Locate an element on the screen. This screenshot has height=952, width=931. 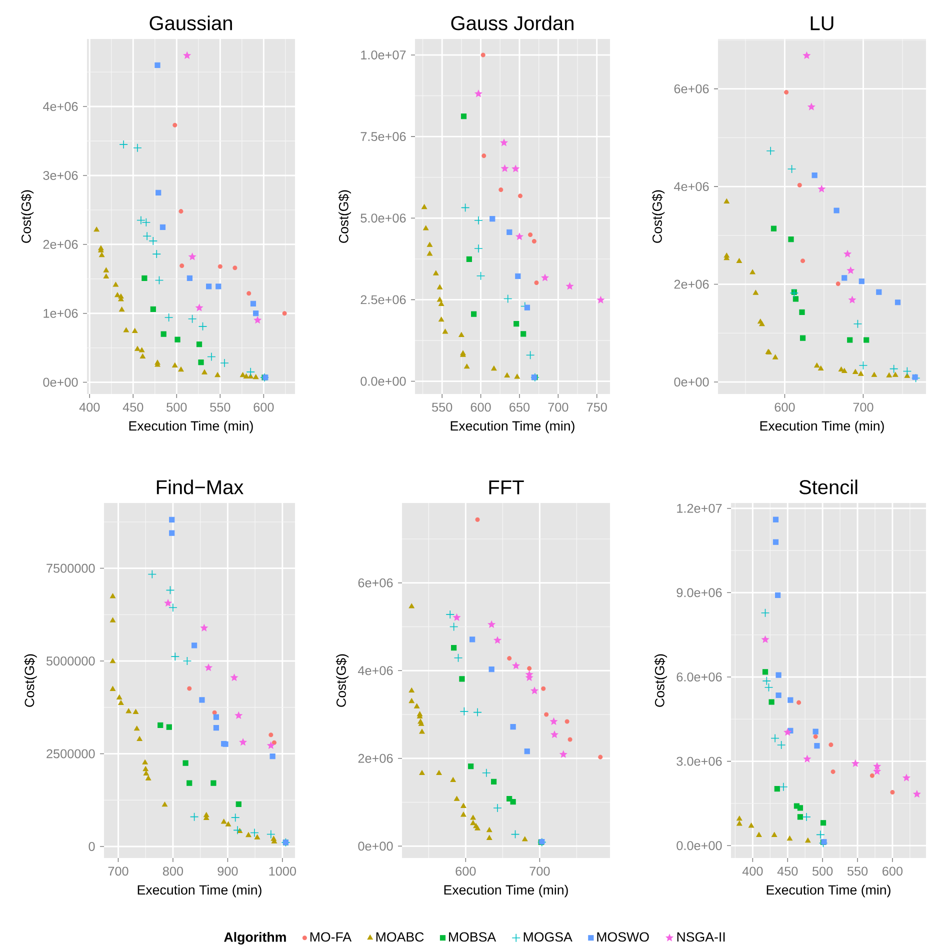
y-tick-label: 5.0e+06 is located at coordinates (383, 218).